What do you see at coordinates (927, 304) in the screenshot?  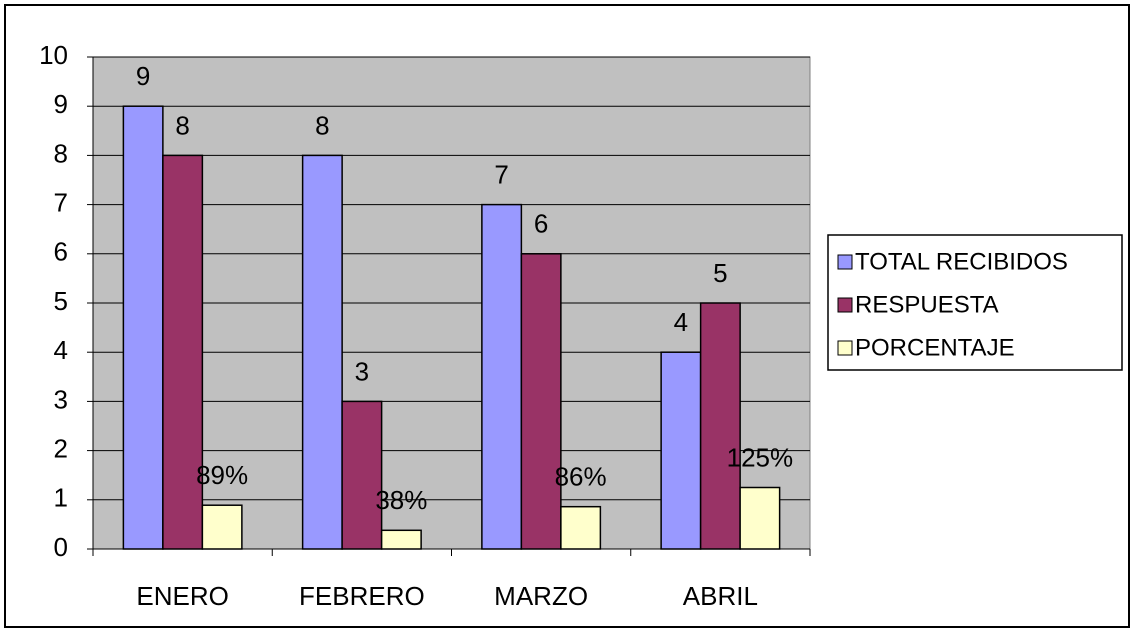 I see `legend-label: RESPUESTA` at bounding box center [927, 304].